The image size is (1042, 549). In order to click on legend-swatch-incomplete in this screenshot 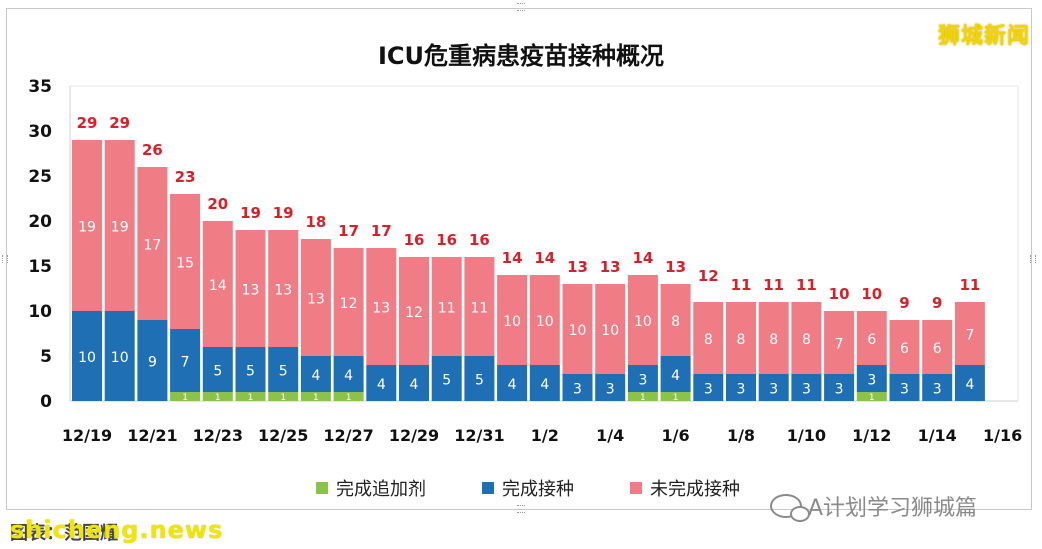, I will do `click(636, 488)`.